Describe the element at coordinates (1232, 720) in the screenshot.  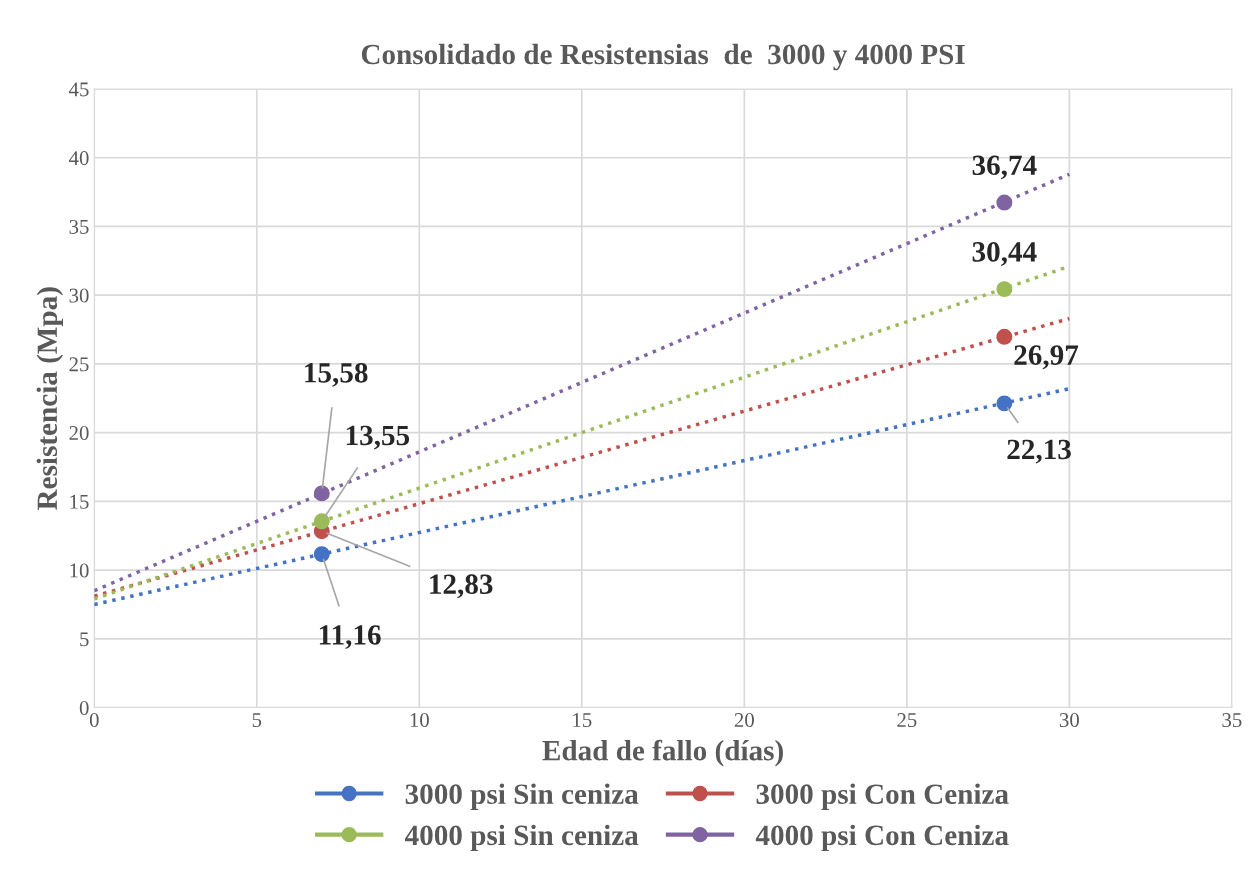
I see `x-tick-label: 35` at that location.